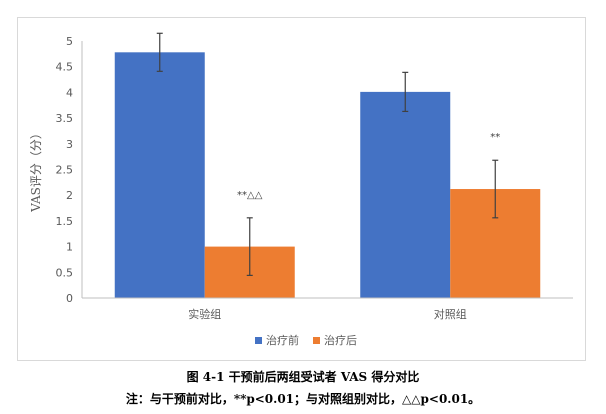  Describe the element at coordinates (65, 170) in the screenshot. I see `y-tick-label: 2.5` at that location.